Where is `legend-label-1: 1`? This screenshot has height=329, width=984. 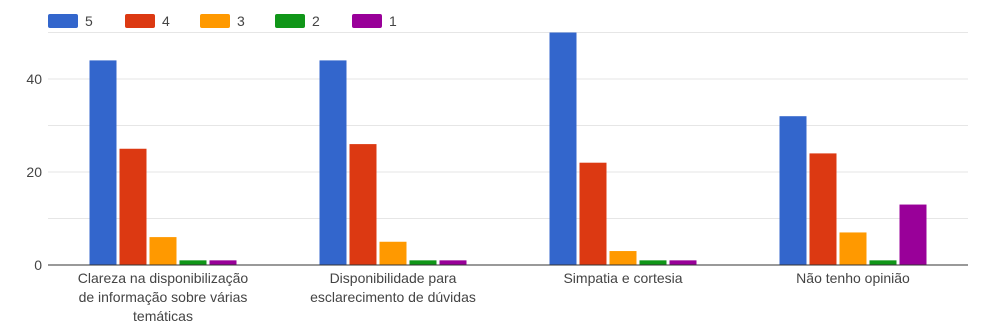
legend-label-1: 1 is located at coordinates (393, 21).